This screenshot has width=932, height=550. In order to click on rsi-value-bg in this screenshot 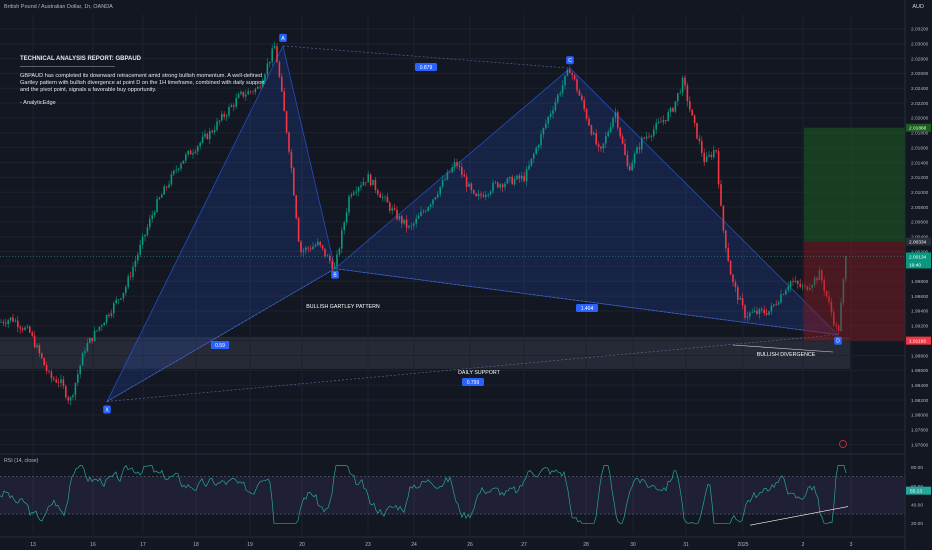, I will do `click(918, 490)`.